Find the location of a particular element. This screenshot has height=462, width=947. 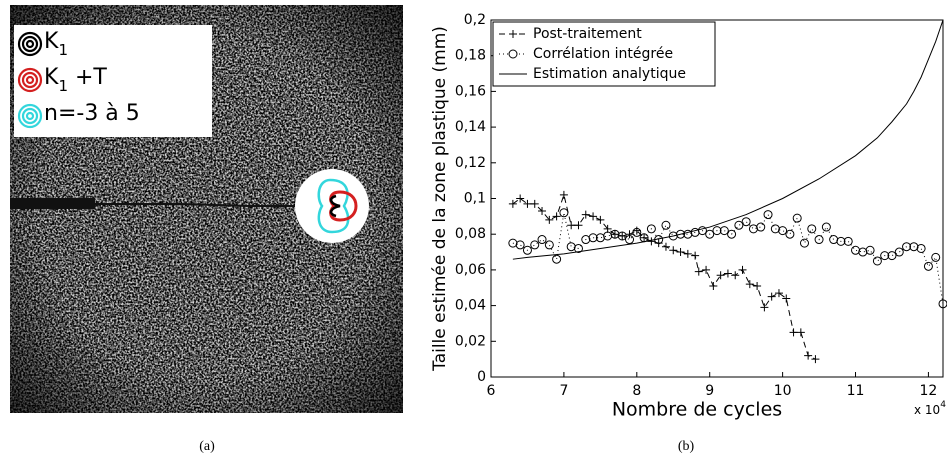

y-tick-label: 0,1 is located at coordinates (475, 199).